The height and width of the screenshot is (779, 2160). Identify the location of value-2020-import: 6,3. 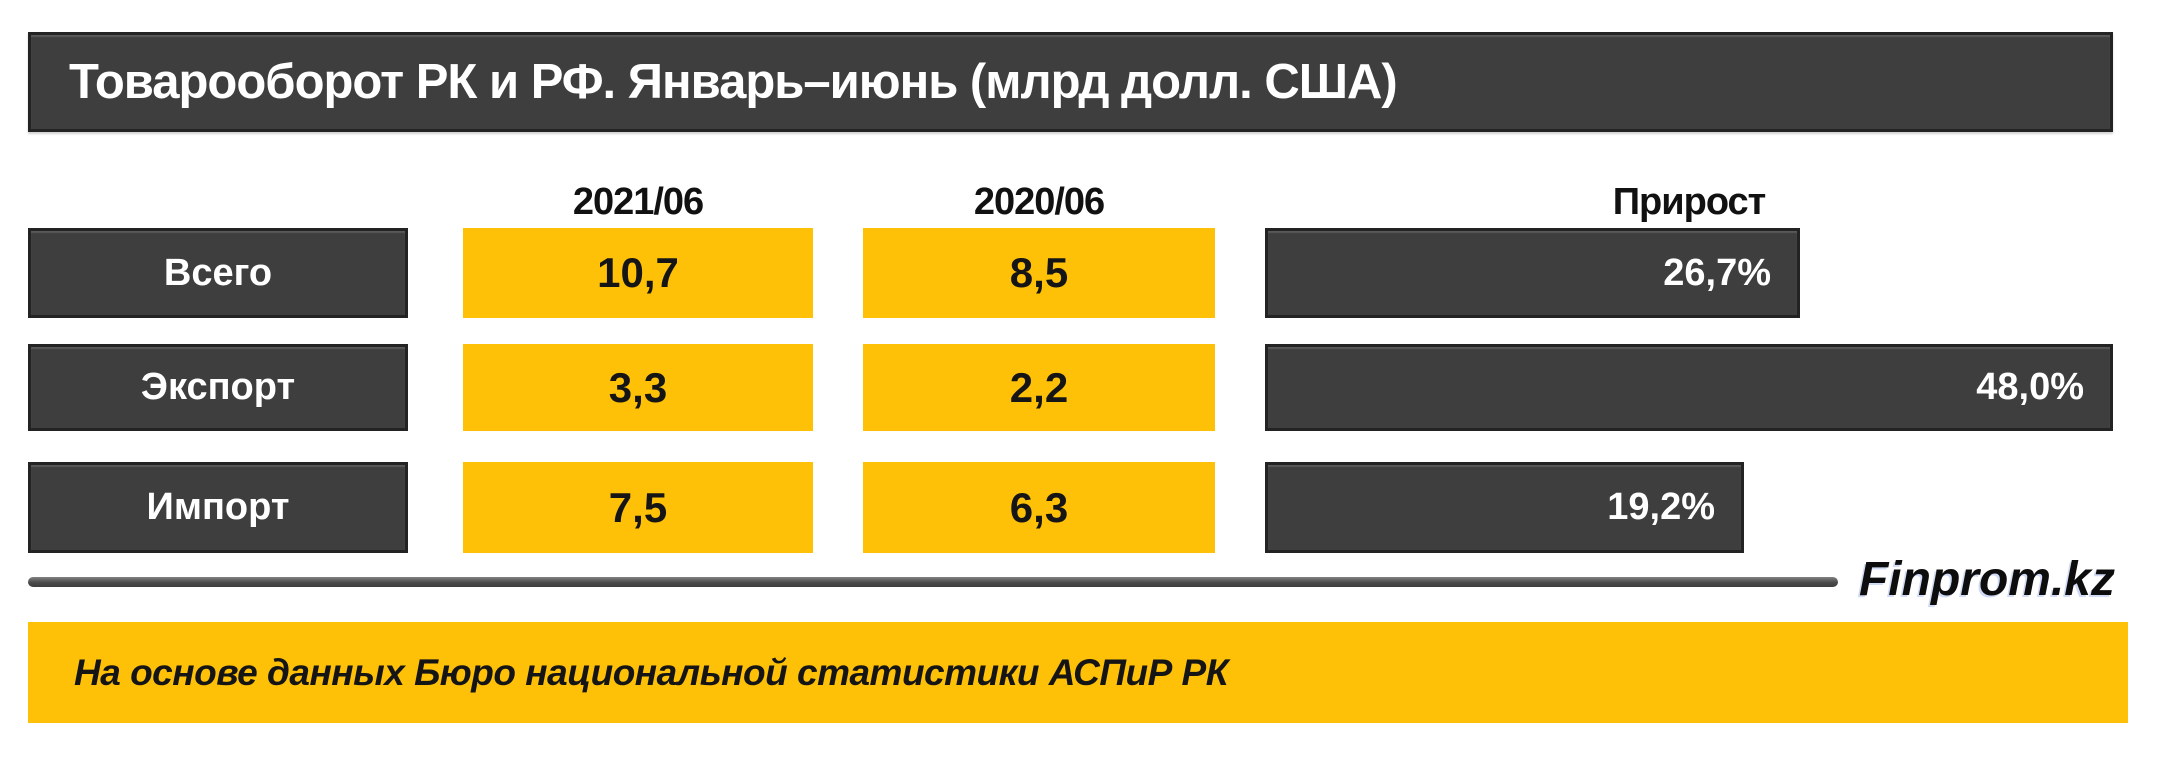
(1039, 507).